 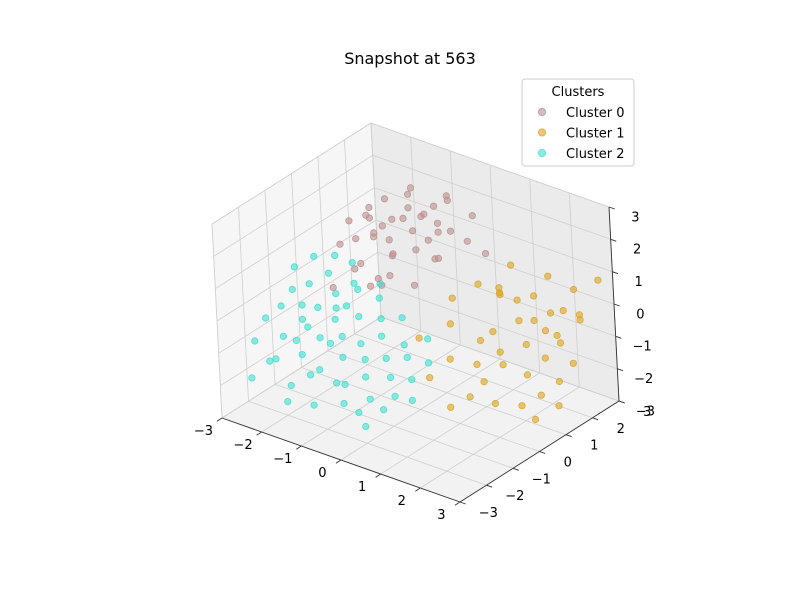 What do you see at coordinates (441, 515) in the screenshot?
I see `x-axis-tick-label: 3` at bounding box center [441, 515].